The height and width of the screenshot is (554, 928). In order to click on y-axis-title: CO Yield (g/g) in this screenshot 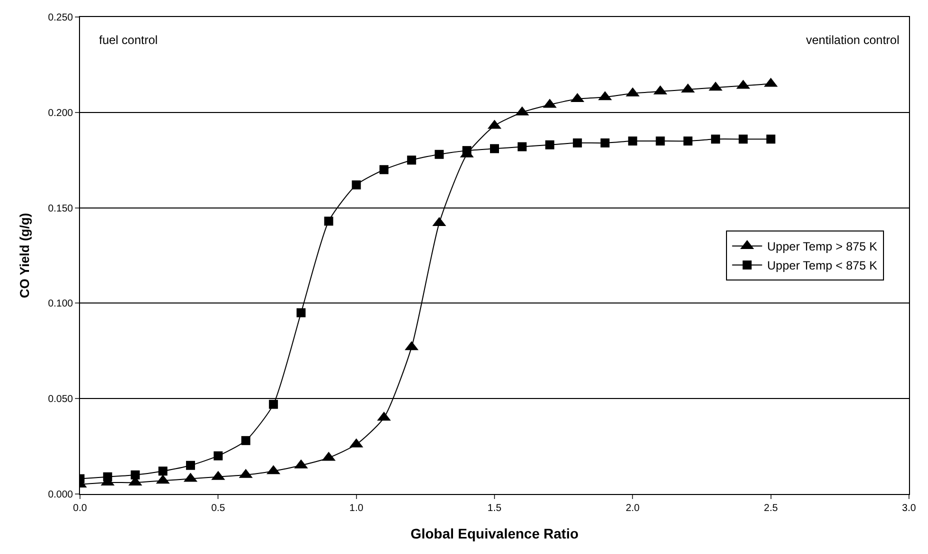, I will do `click(24, 255)`.